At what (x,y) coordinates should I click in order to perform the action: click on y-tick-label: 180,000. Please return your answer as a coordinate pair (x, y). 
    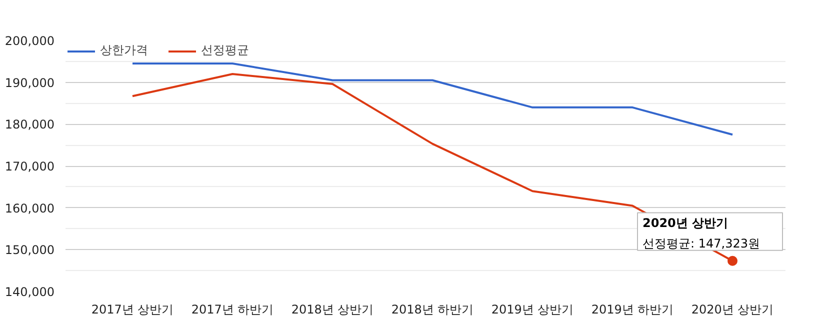
    Looking at the image, I should click on (29, 125).